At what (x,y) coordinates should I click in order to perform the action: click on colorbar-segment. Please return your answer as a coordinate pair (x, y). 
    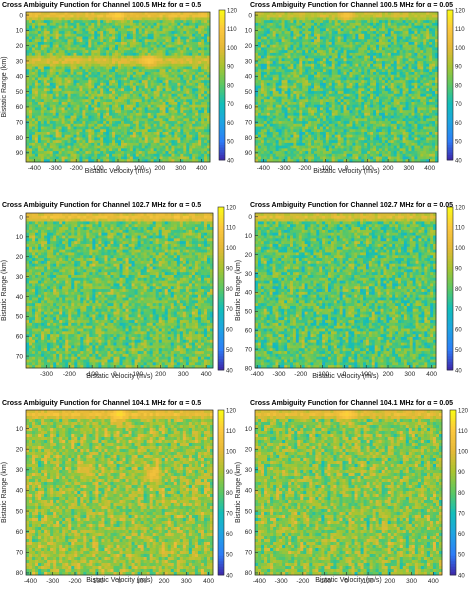
    Looking at the image, I should click on (222, 89).